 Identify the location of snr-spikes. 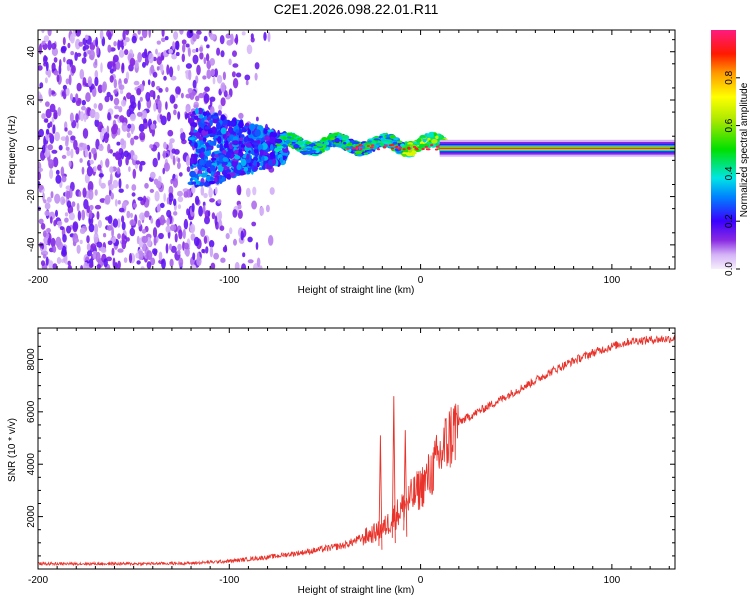
(393, 473).